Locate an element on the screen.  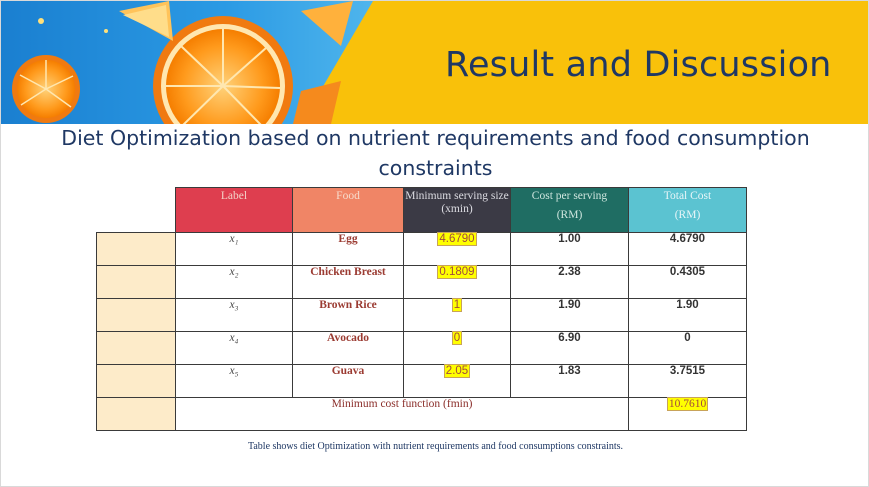
header-total-line2: (RM) is located at coordinates (687, 215).